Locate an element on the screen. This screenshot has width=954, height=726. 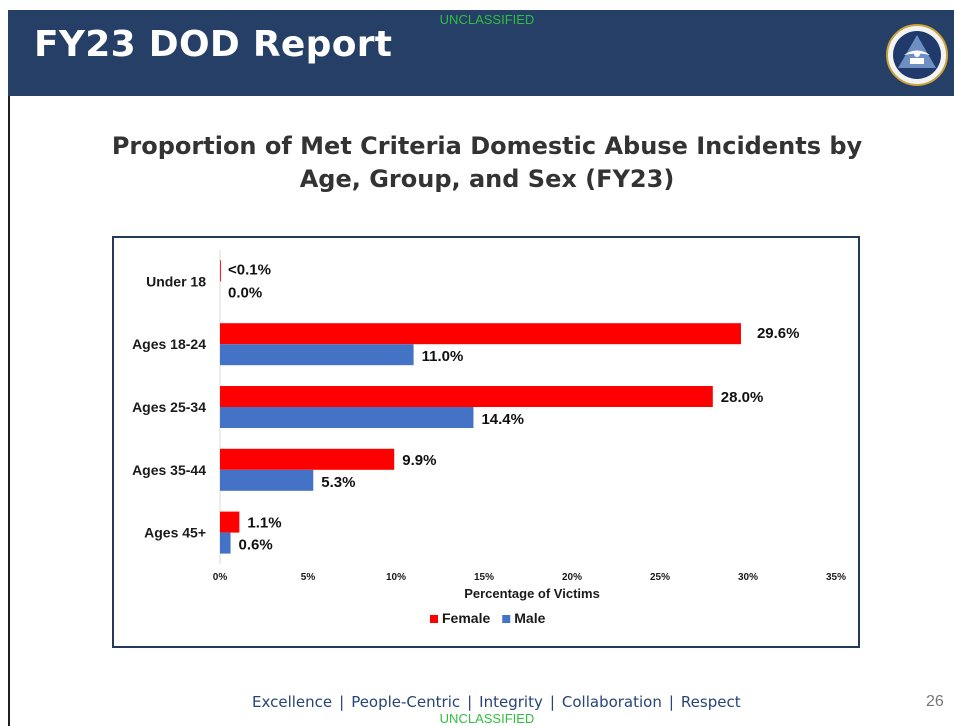
left-border is located at coordinates (9, 411).